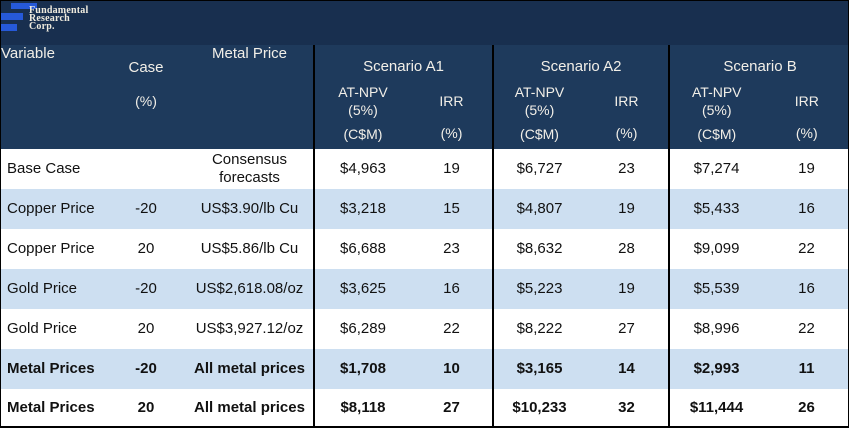 Image resolution: width=849 pixels, height=428 pixels. What do you see at coordinates (716, 289) in the screenshot?
I see `cell-b-npv: $5,539` at bounding box center [716, 289].